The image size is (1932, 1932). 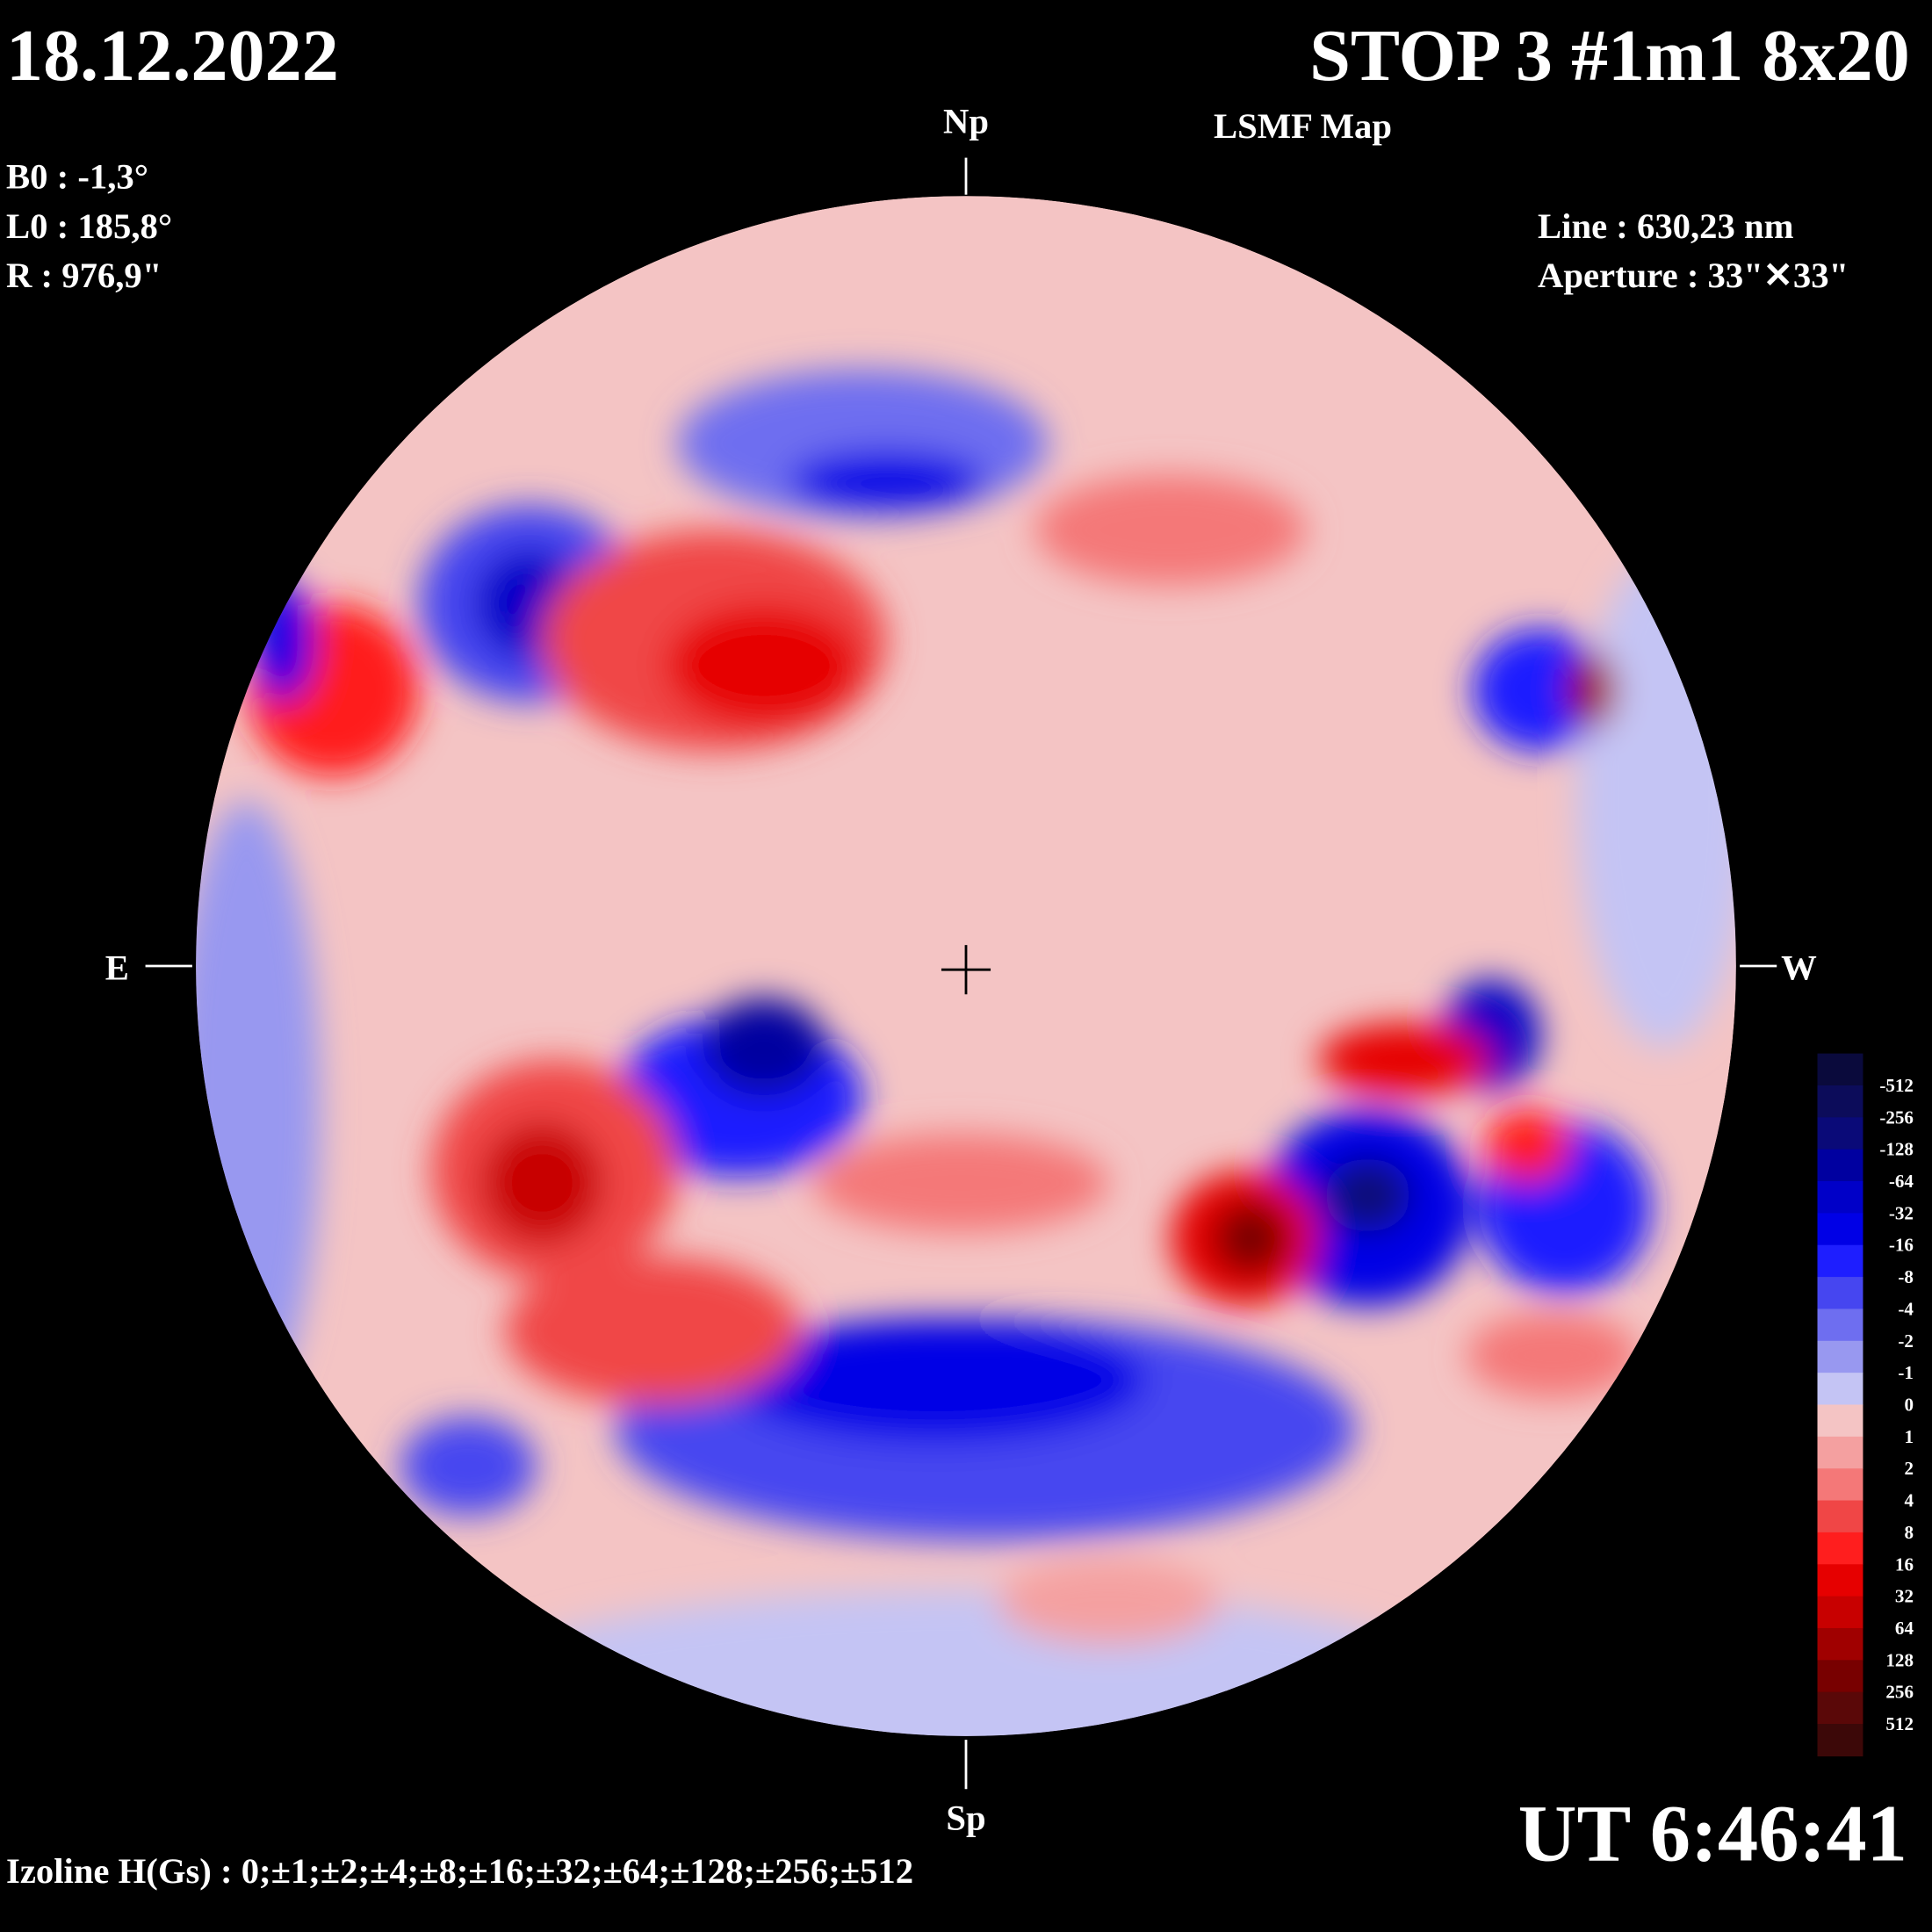 What do you see at coordinates (89, 226) in the screenshot?
I see `l0: L0 : 185,8°` at bounding box center [89, 226].